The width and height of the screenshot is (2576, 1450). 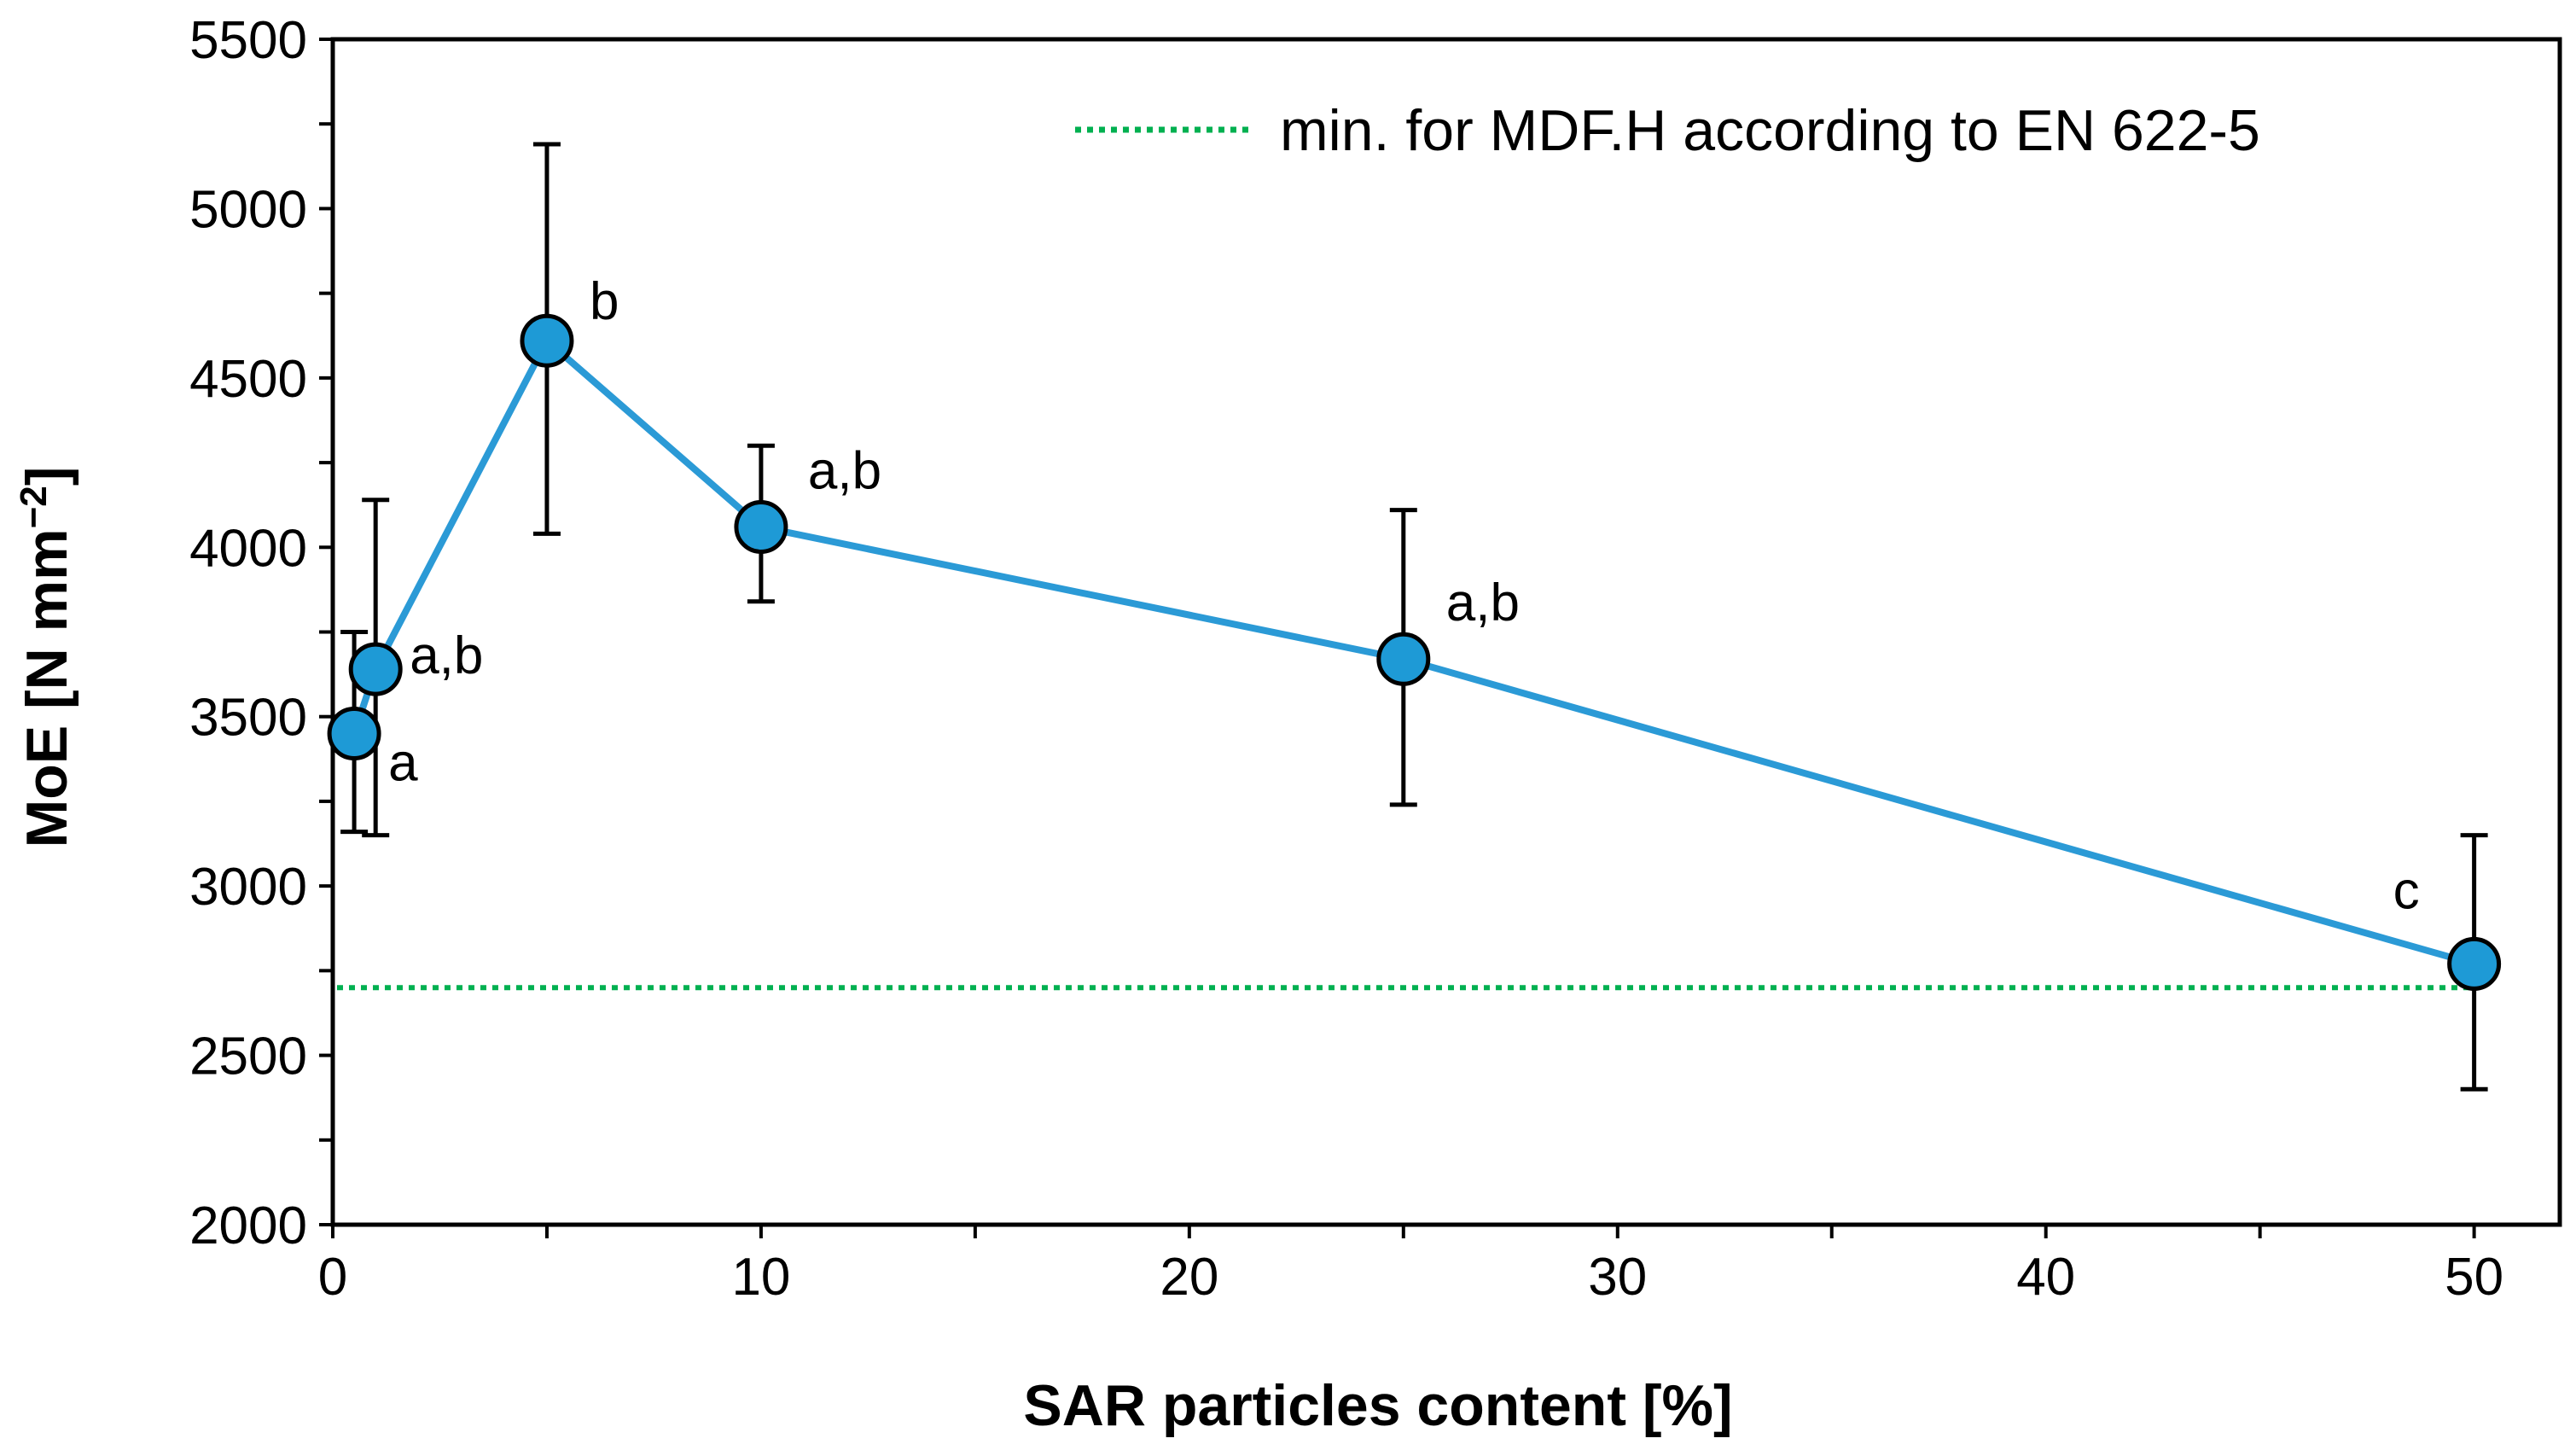 I want to click on point-label: a, so click(x=403, y=764).